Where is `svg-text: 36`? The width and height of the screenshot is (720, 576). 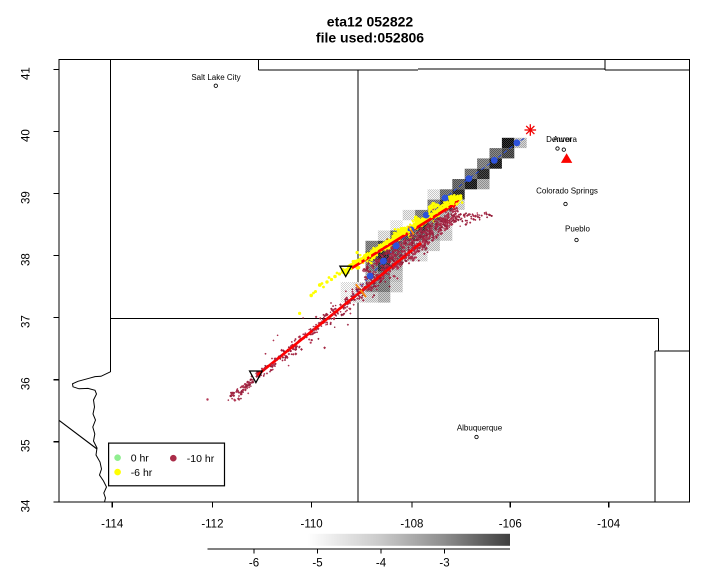
svg-text: 36 is located at coordinates (27, 383).